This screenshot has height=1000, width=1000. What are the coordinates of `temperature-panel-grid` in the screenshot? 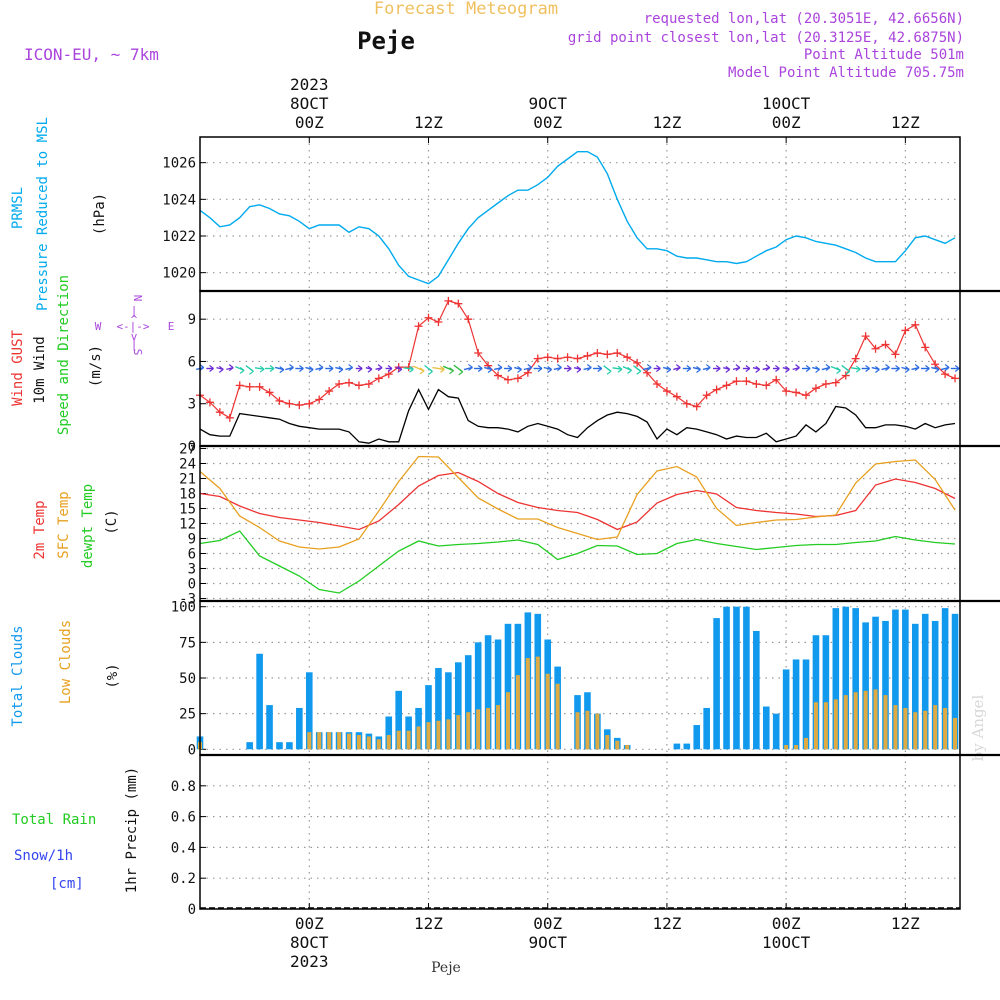 It's located at (580, 523).